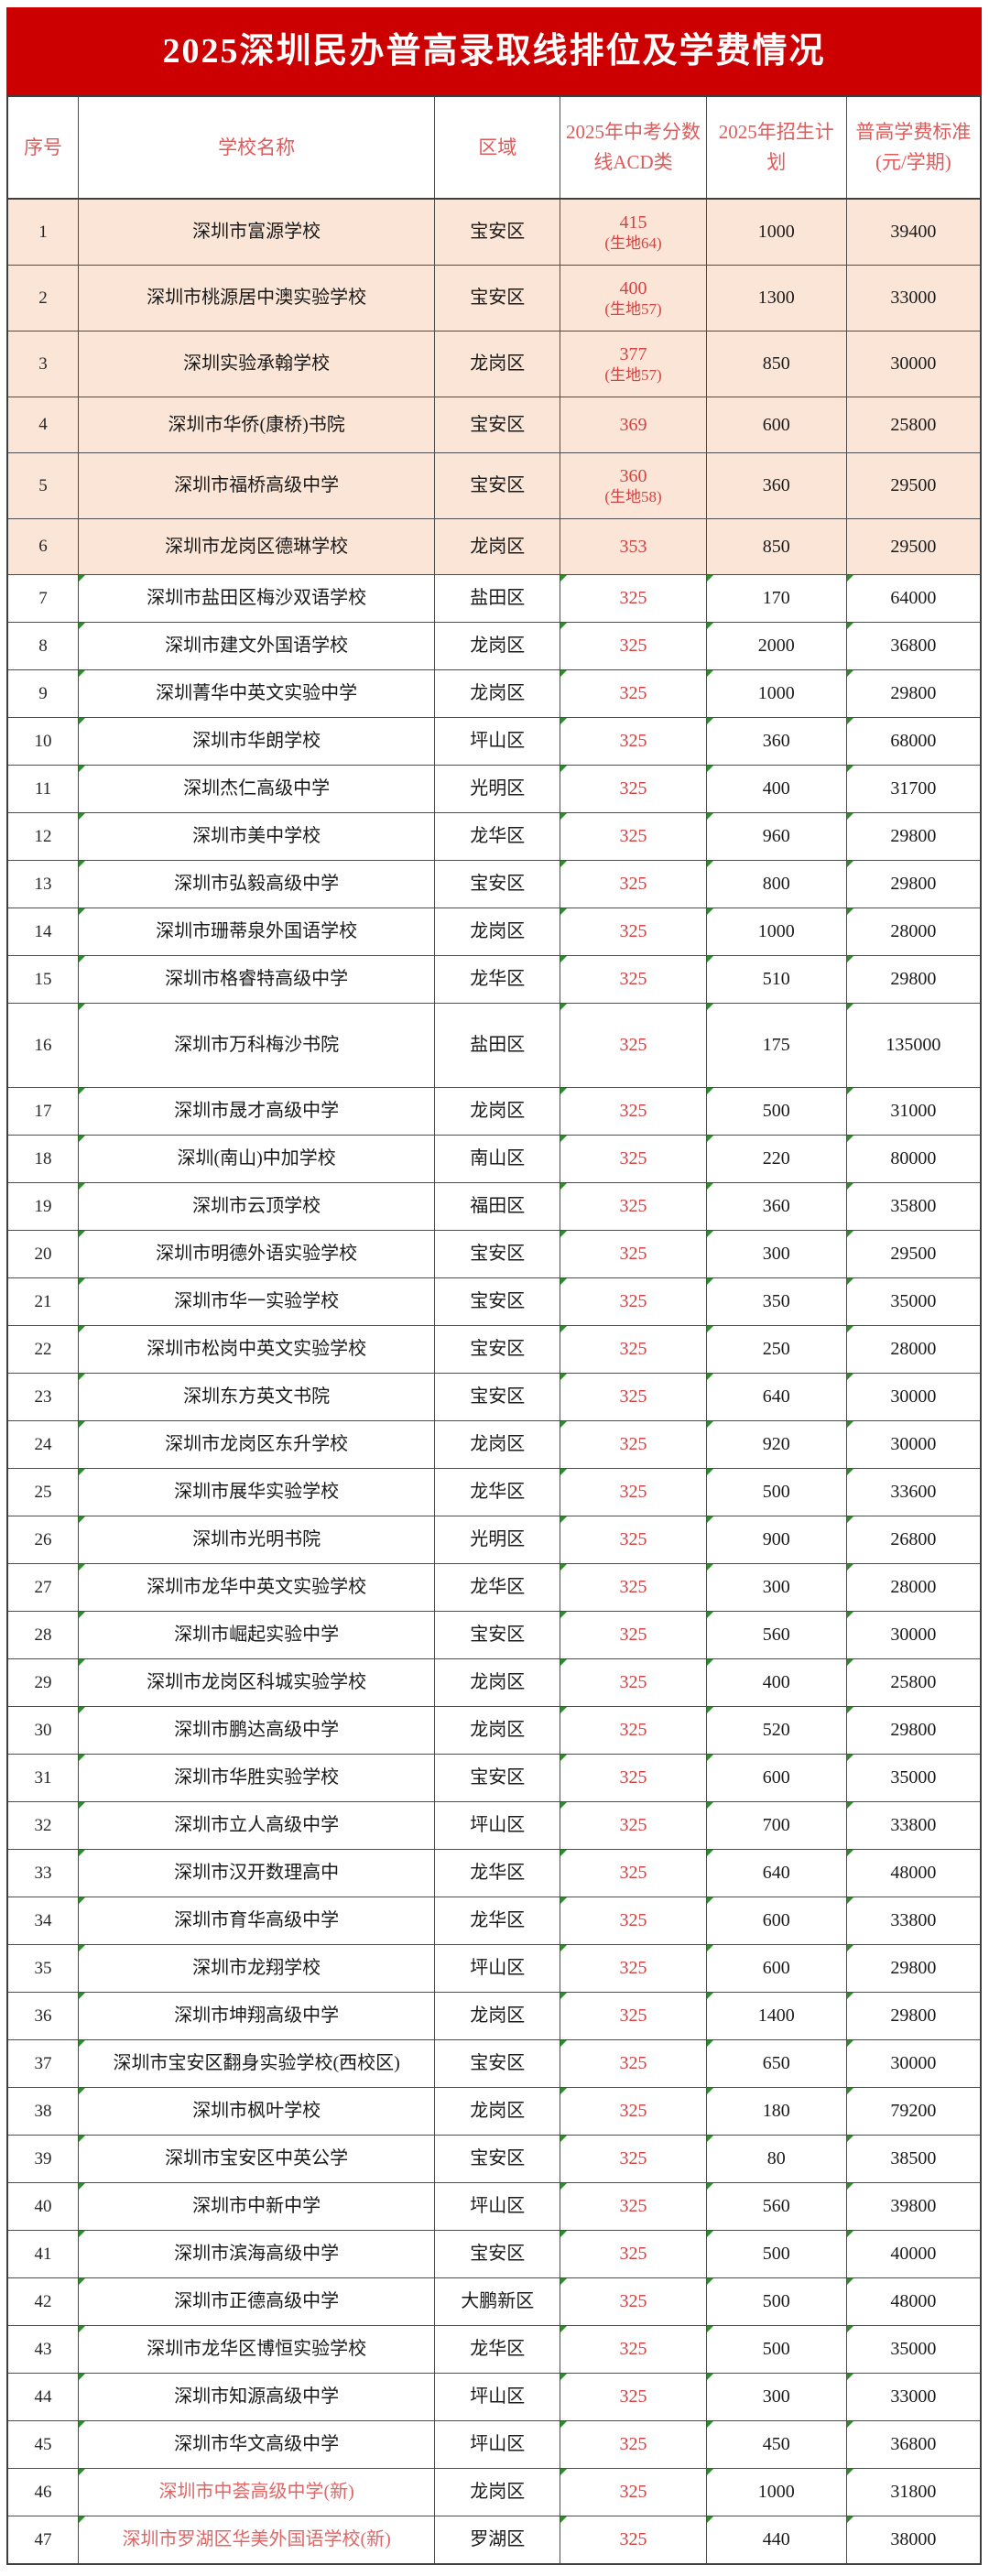 This screenshot has width=989, height=2576. What do you see at coordinates (43, 2301) in the screenshot?
I see `row-number-cell: 42` at bounding box center [43, 2301].